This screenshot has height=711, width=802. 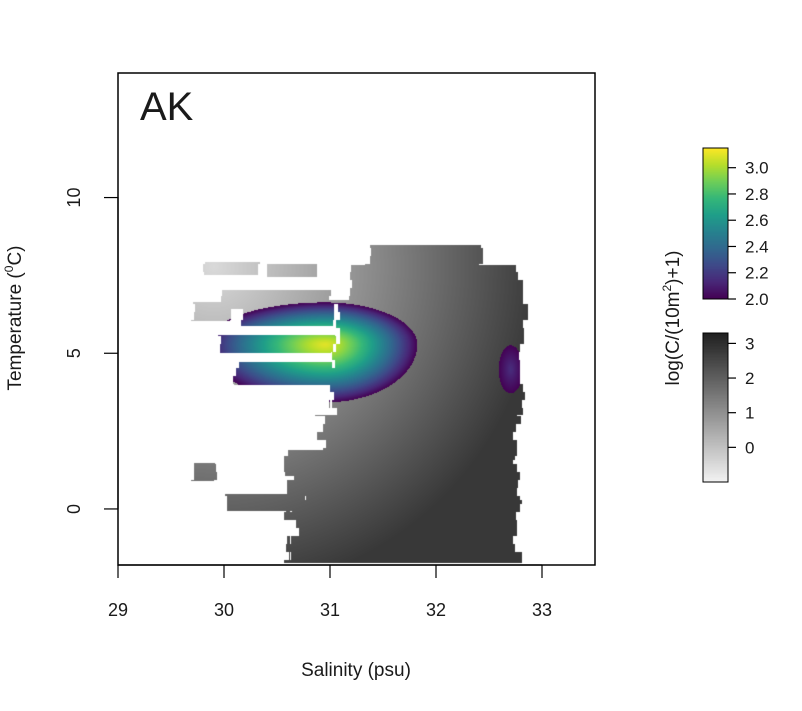 What do you see at coordinates (436, 610) in the screenshot?
I see `x-tick-label: 32` at bounding box center [436, 610].